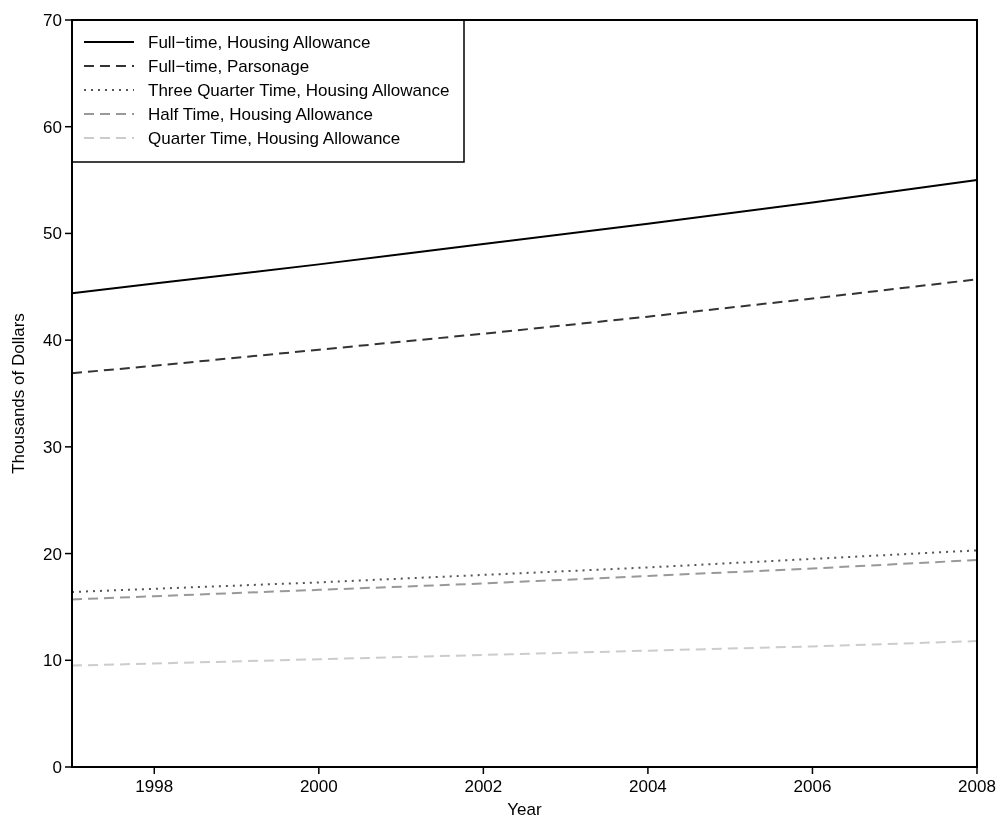 Image resolution: width=1006 pixels, height=827 pixels. What do you see at coordinates (260, 114) in the screenshot?
I see `legend-label: Half Time, Housing Allowance` at bounding box center [260, 114].